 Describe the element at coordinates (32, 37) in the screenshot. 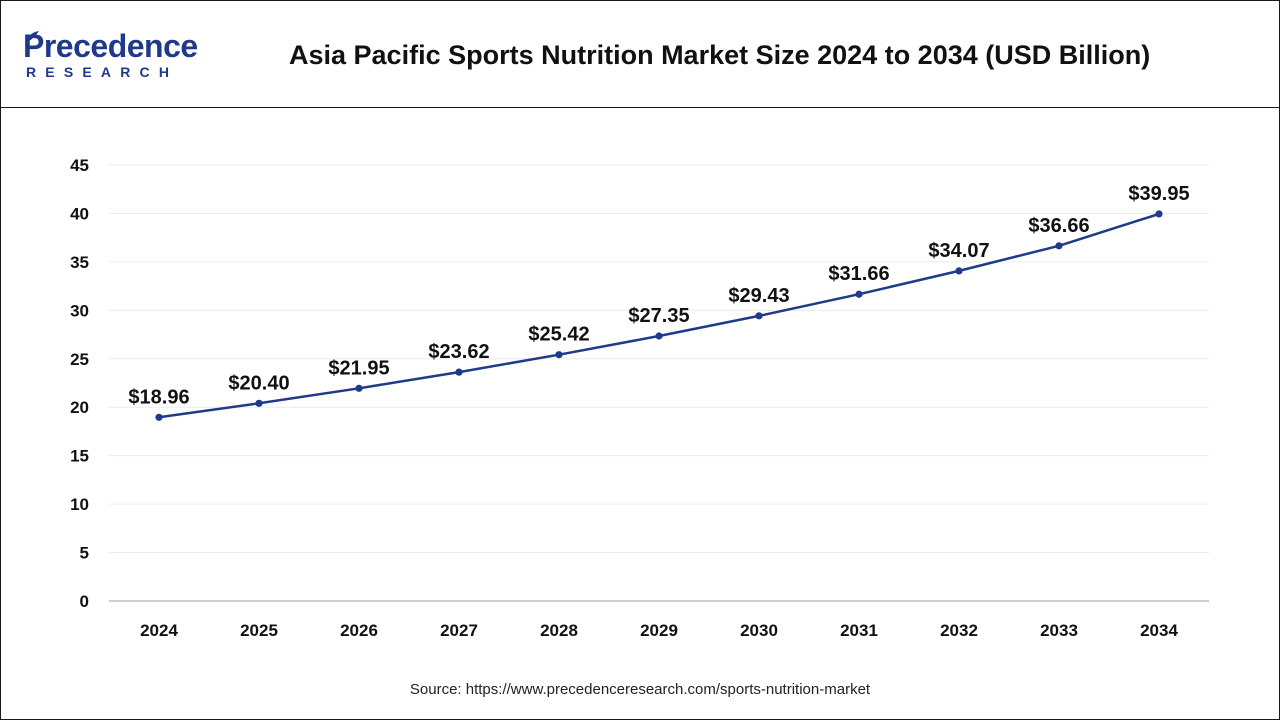

I see `leaf-icon` at that location.